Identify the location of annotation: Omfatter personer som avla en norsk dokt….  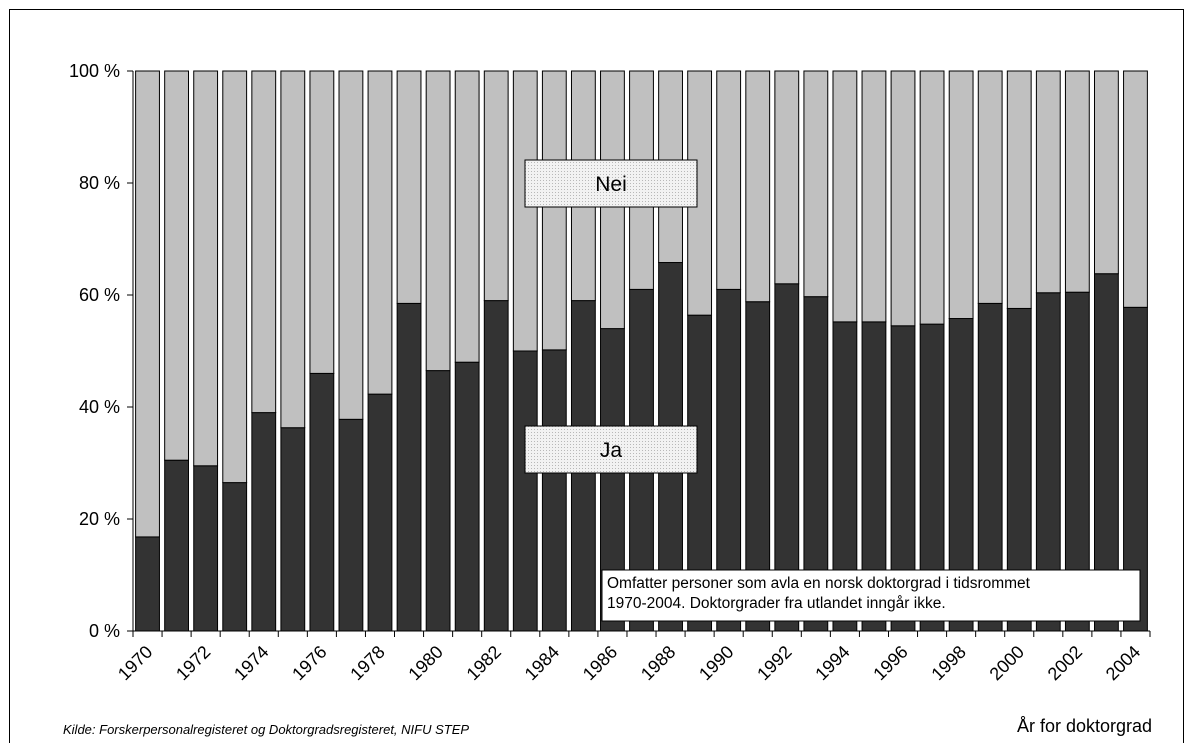
(819, 583).